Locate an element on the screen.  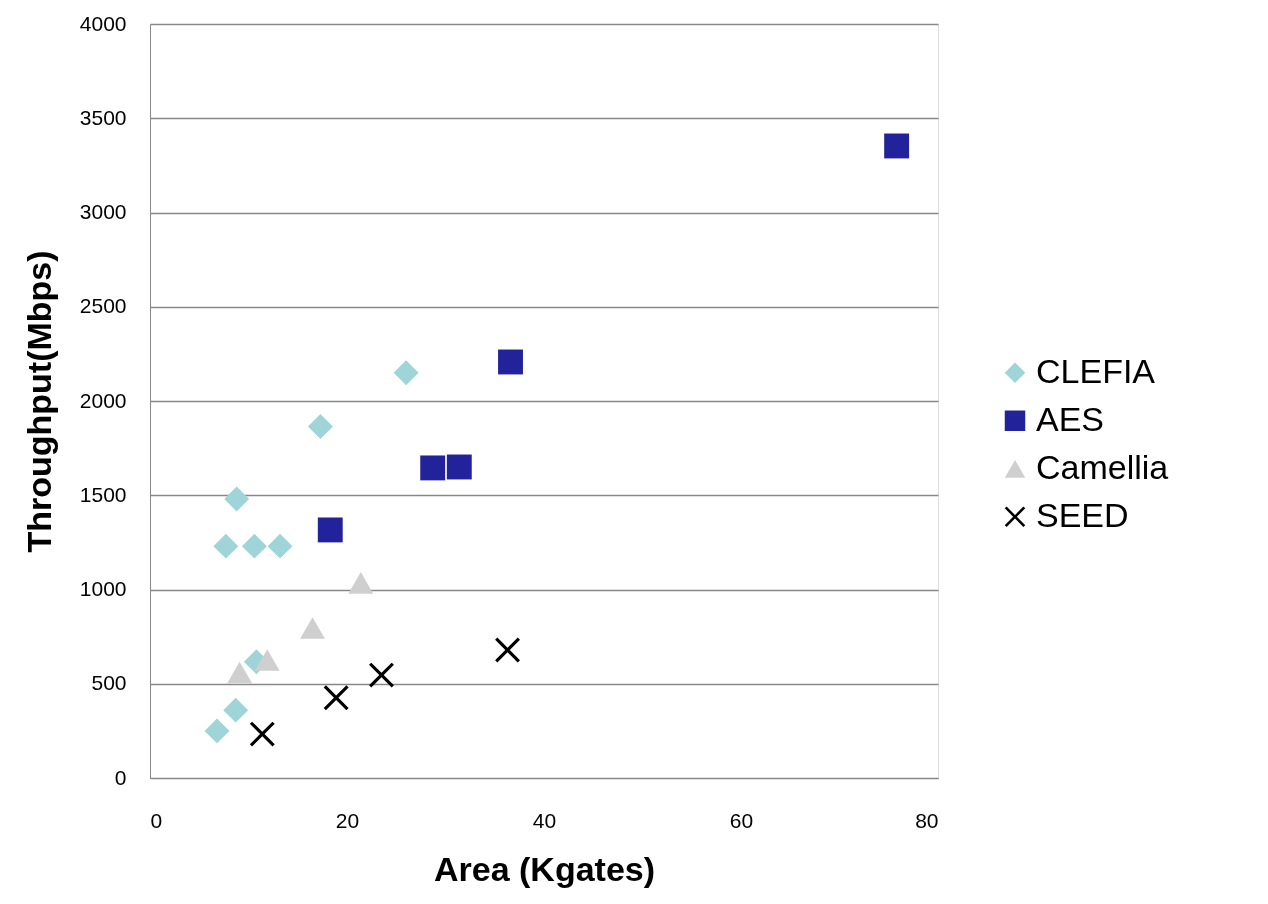
x-tick-label: 80 is located at coordinates (927, 820).